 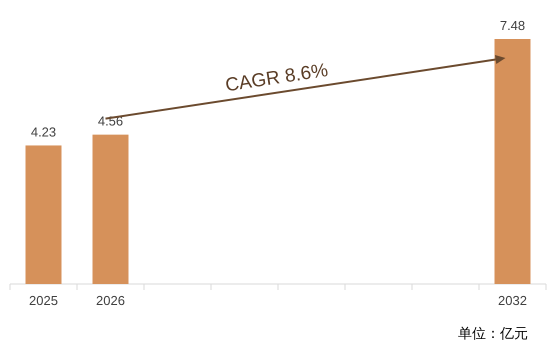 I want to click on data-label: 4.23, so click(x=43, y=132).